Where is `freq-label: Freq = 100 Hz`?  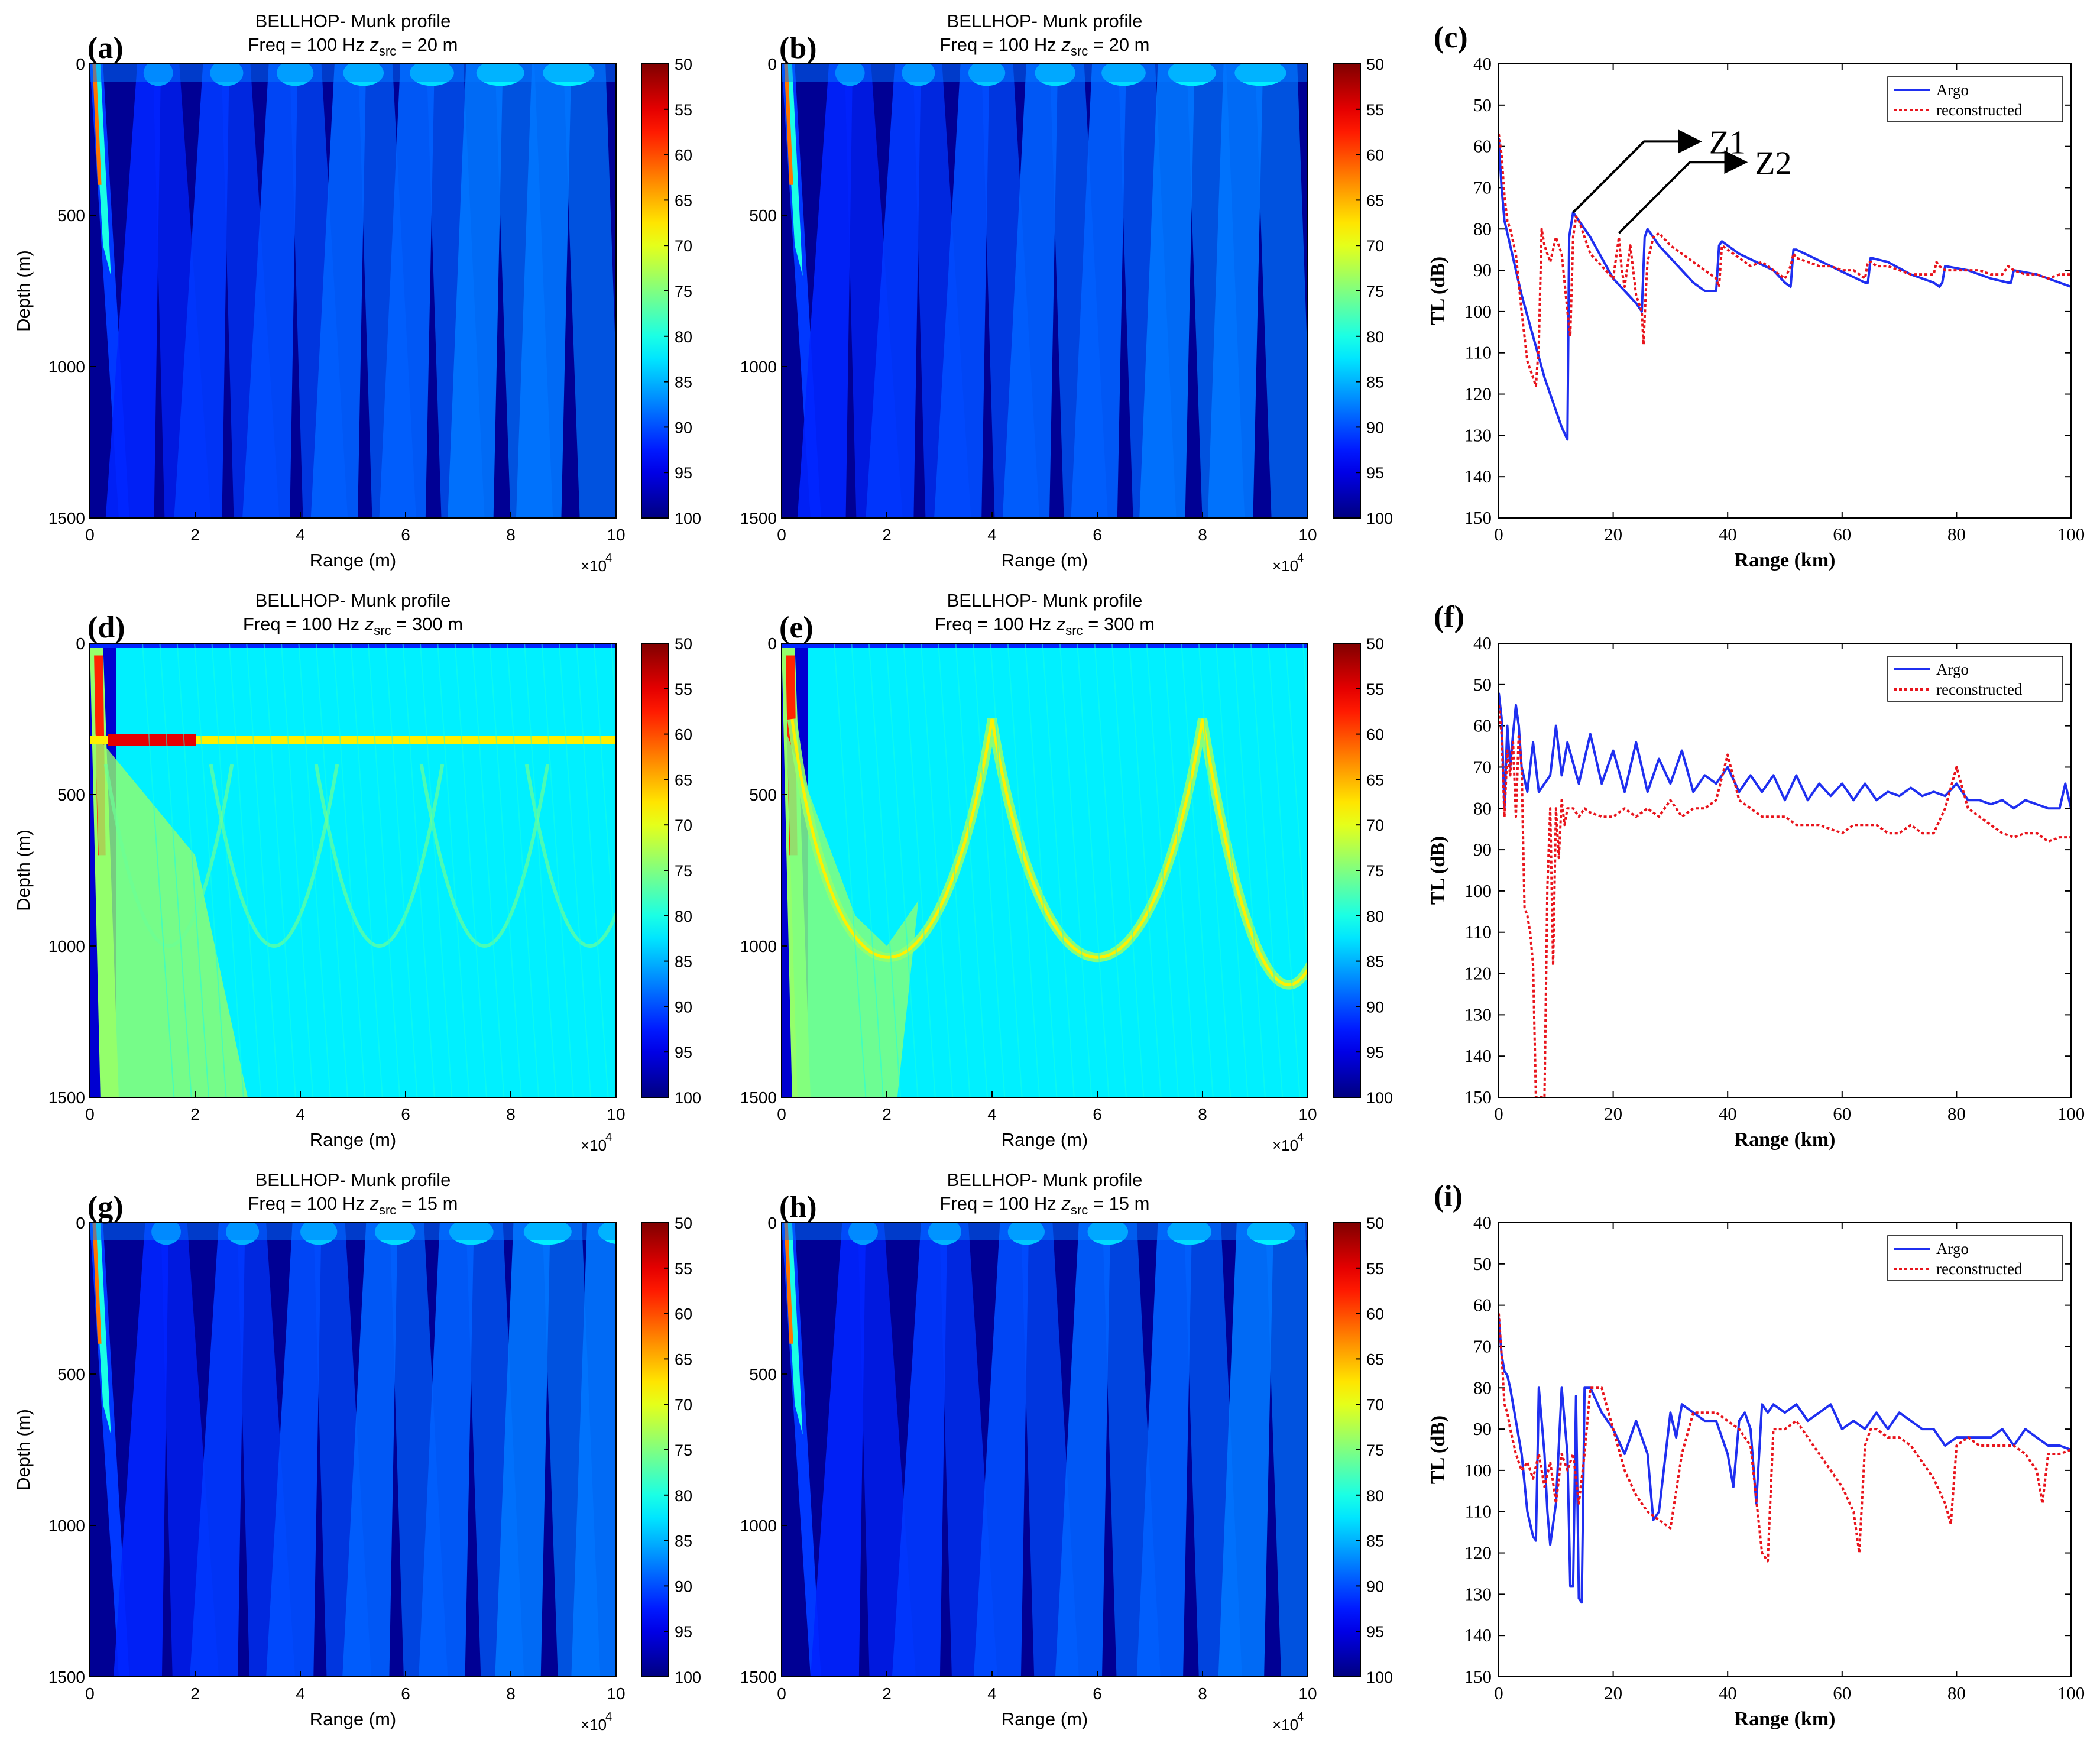
freq-label: Freq = 100 Hz is located at coordinates (309, 44).